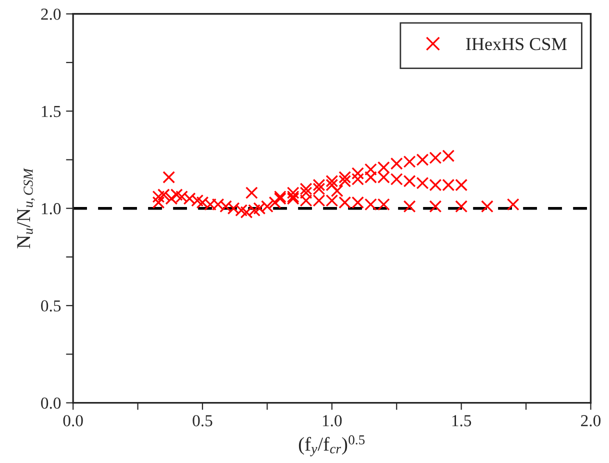 The width and height of the screenshot is (609, 463). What do you see at coordinates (26, 208) in the screenshot?
I see `y-axis-title: N$_{u}$/N$_{u,CSM}$` at bounding box center [26, 208].